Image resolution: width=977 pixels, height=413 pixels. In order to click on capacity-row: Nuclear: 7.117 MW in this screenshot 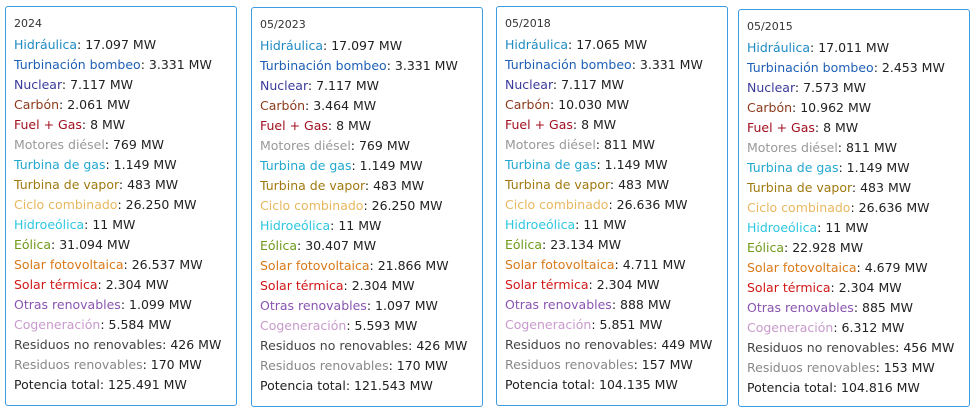, I will do `click(125, 85)`.